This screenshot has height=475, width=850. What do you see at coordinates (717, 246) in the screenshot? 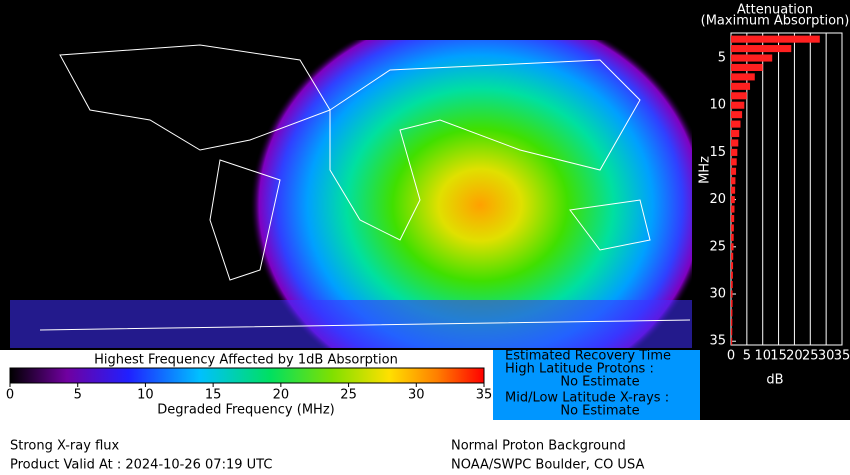
I see `y-tick-label: 25` at bounding box center [717, 246].